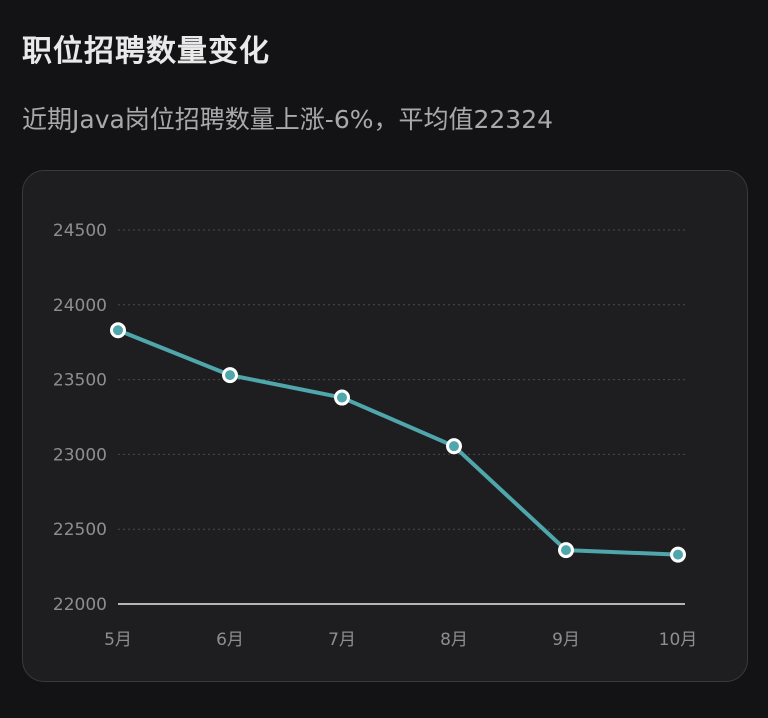  Describe the element at coordinates (146, 51) in the screenshot. I see `page-title: 职位招聘数量变化` at that location.